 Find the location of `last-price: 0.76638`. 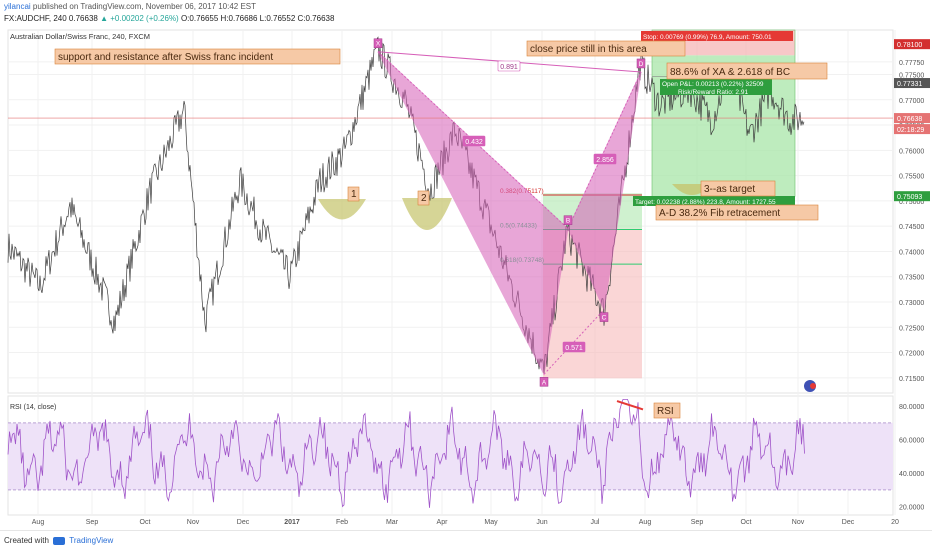

last-price: 0.76638 is located at coordinates (83, 18).